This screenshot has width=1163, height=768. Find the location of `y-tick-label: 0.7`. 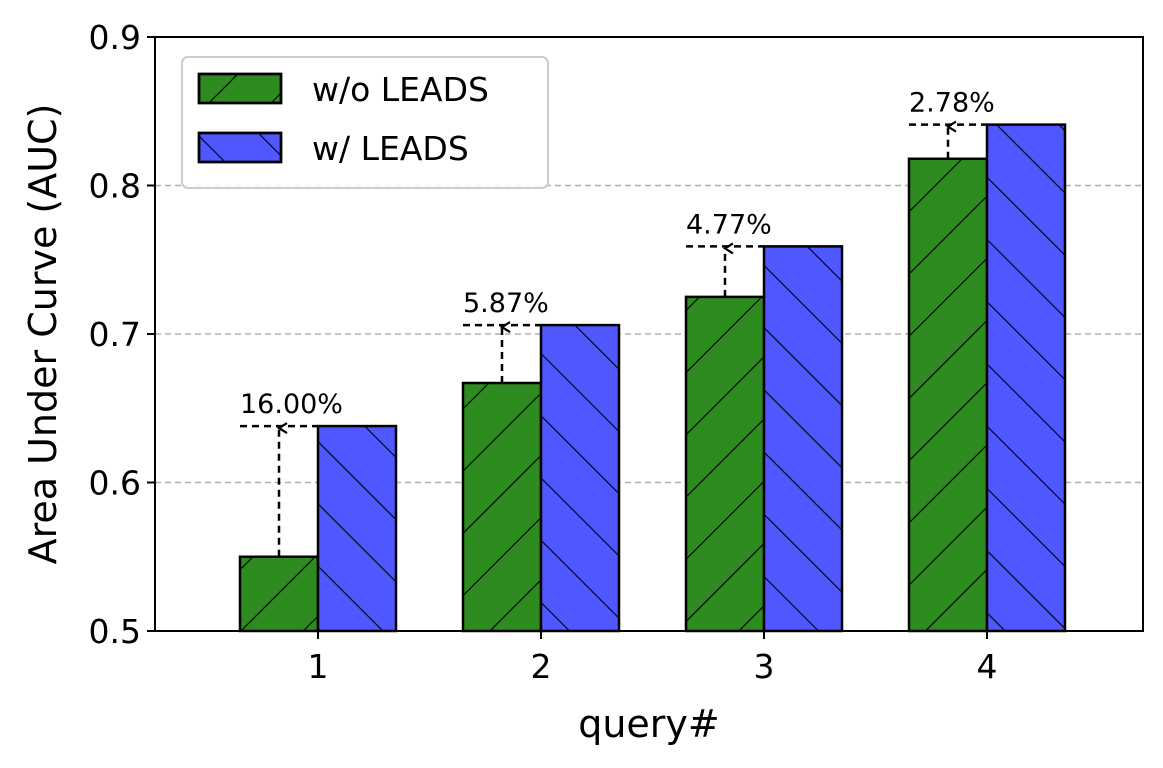

y-tick-label: 0.7 is located at coordinates (115, 334).